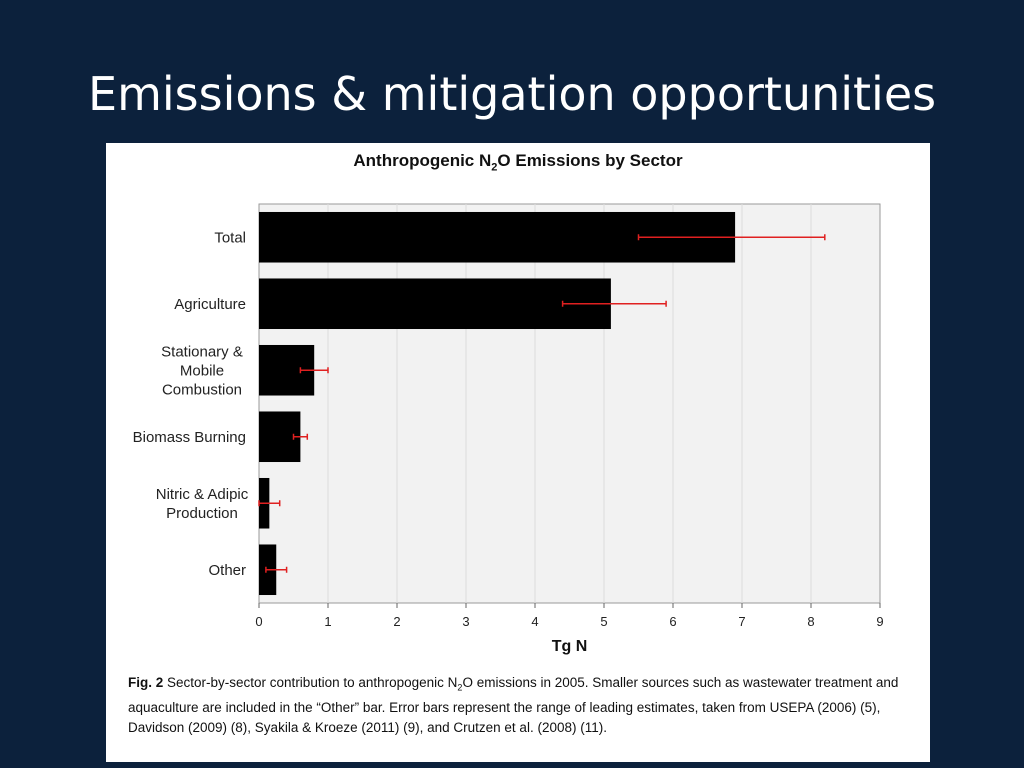 The image size is (1024, 768). Describe the element at coordinates (202, 494) in the screenshot. I see `category-label-line: Nitric & Adipic` at that location.